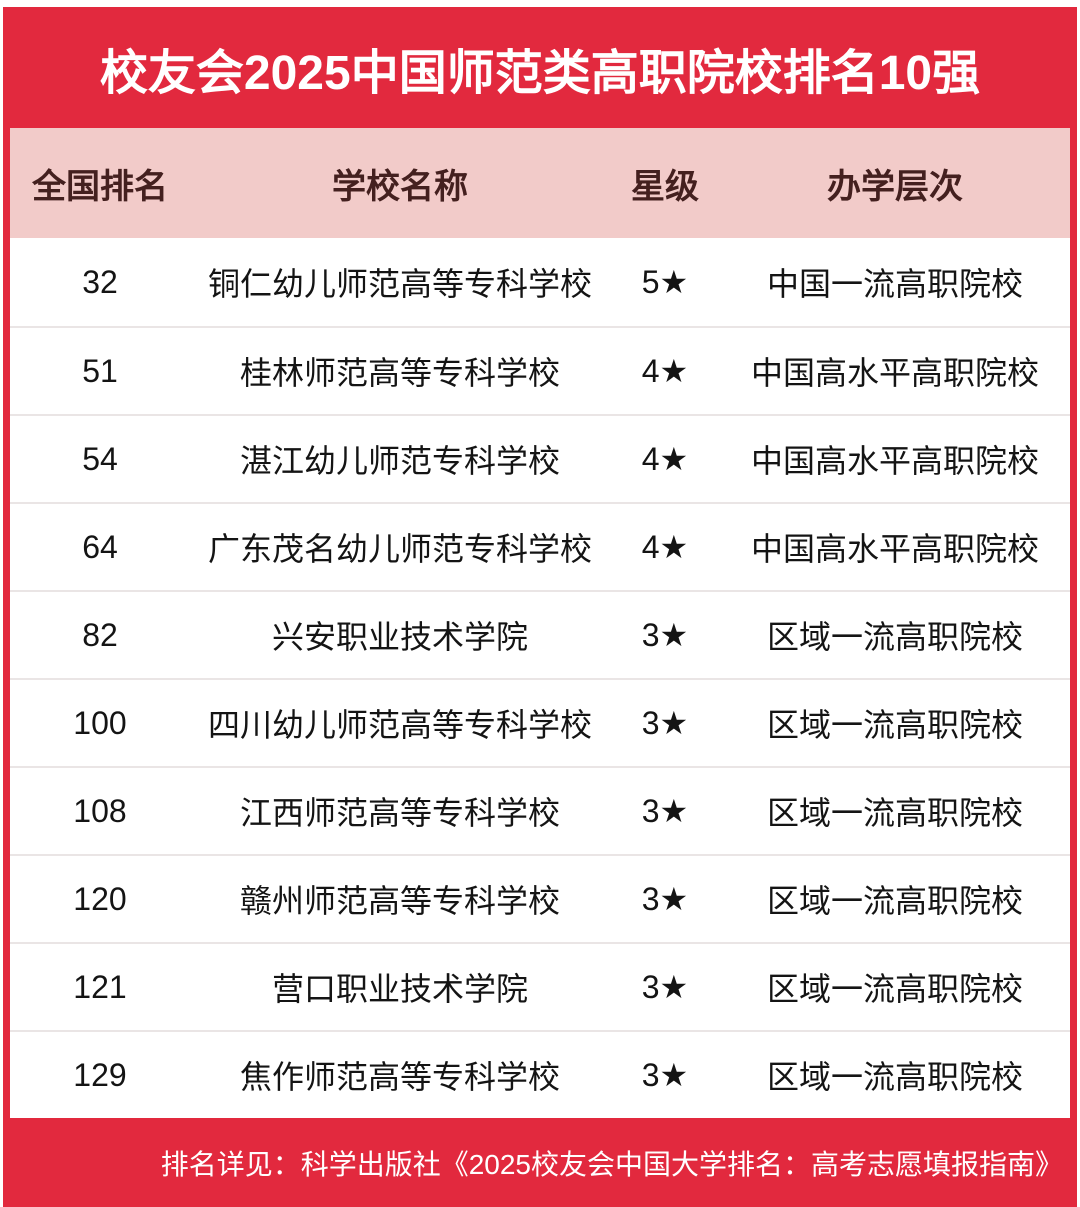  I want to click on school-cell: 铜仁幼儿师范高等专科学校, so click(399, 284).